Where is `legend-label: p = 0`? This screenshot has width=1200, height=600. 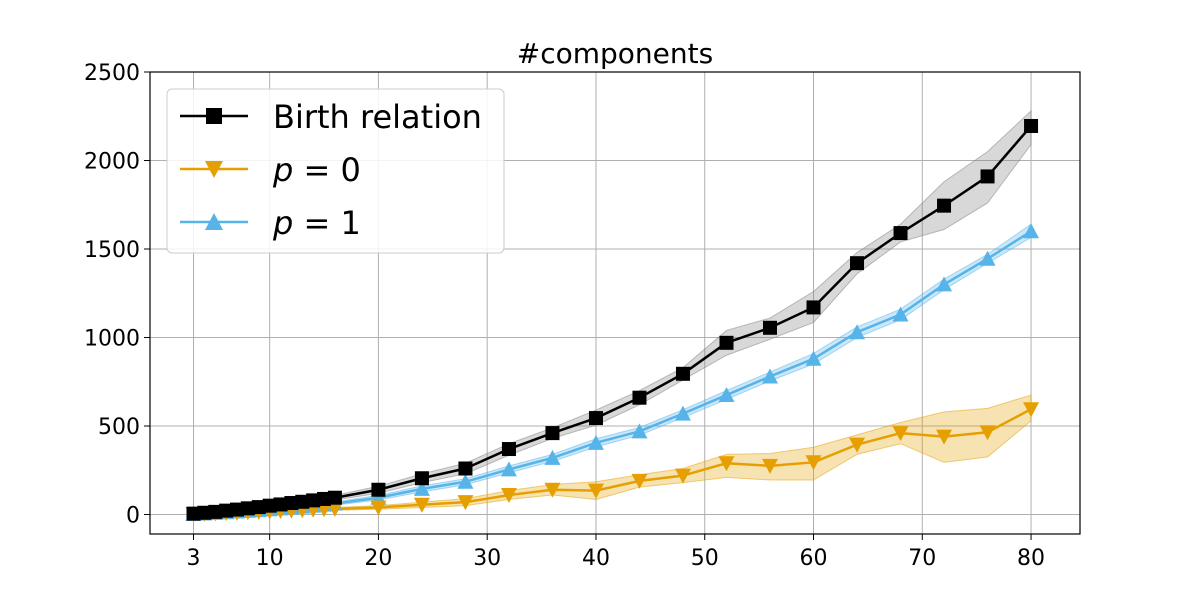
legend-label: p = 0 is located at coordinates (316, 170).